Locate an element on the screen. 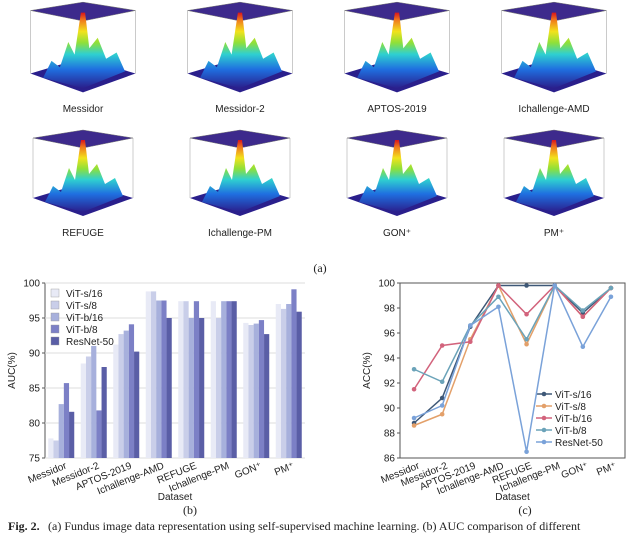 This screenshot has height=534, width=640. y-tick-label: 80 is located at coordinates (35, 424).